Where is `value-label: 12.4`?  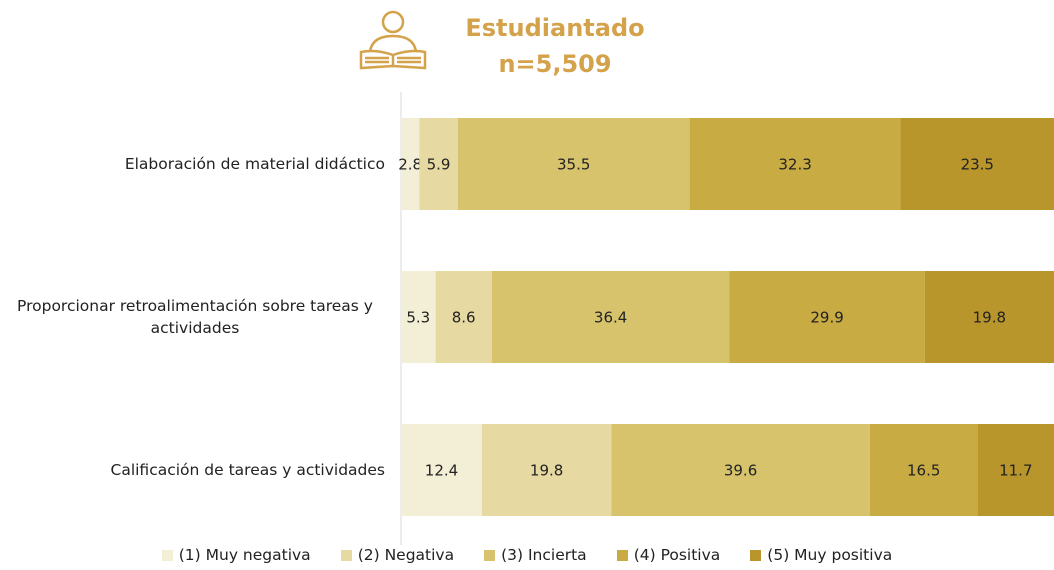 value-label: 12.4 is located at coordinates (441, 471).